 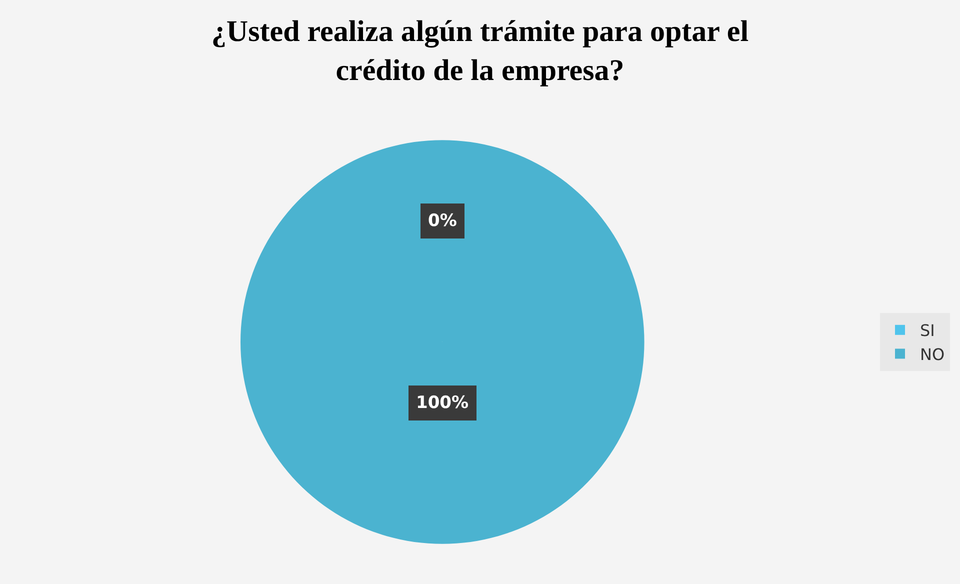 I want to click on chart-title: ¿Usted realiza algún trámite para optar el crédito de la empresa?, so click(x=480, y=50).